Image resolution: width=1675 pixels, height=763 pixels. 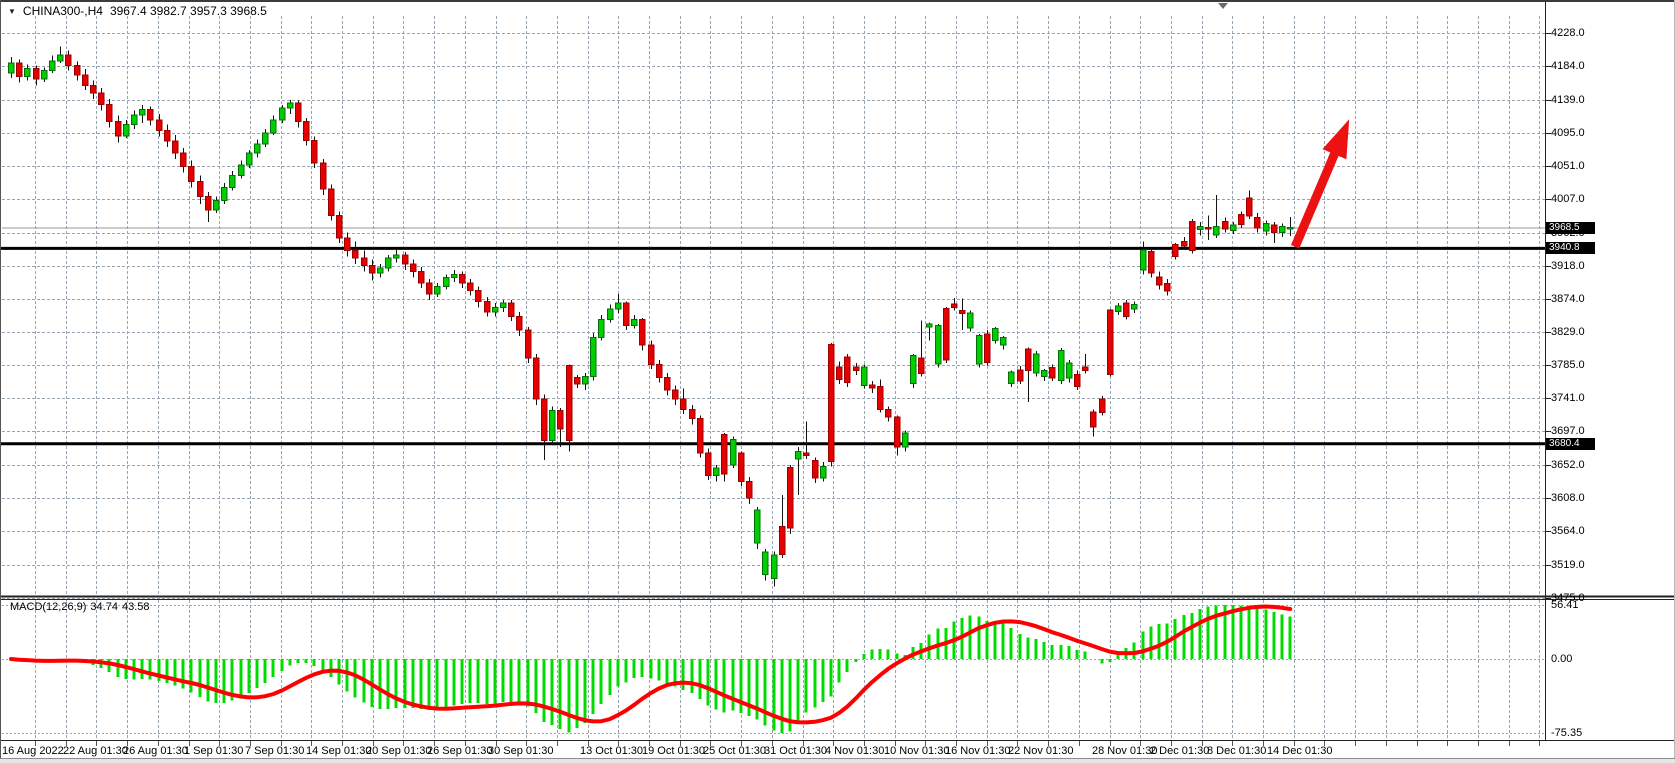 What do you see at coordinates (651, 664) in the screenshot?
I see `macd-signal-line` at bounding box center [651, 664].